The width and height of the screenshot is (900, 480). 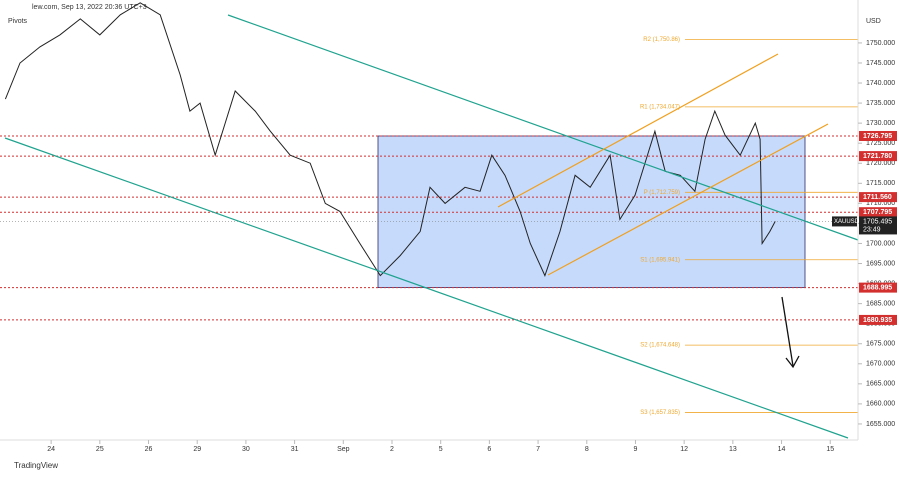 I want to click on x-tick-label: 29, so click(x=197, y=449).